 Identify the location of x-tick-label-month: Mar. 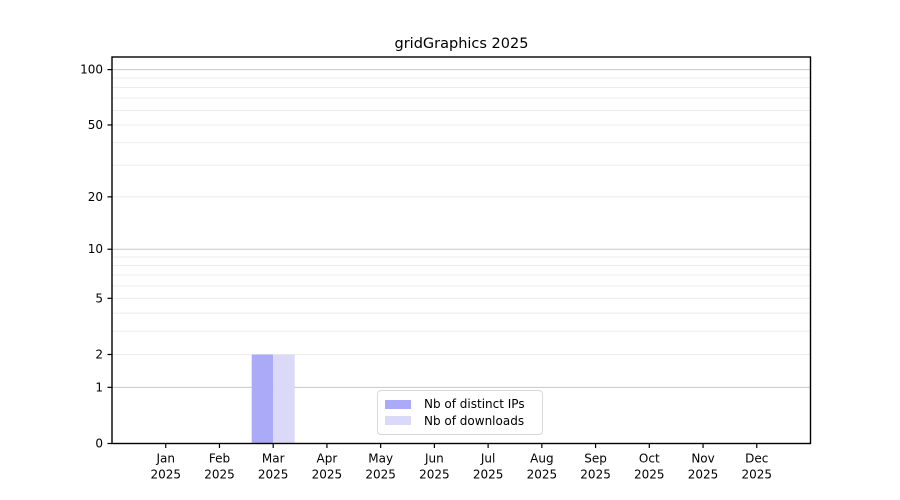
(273, 459).